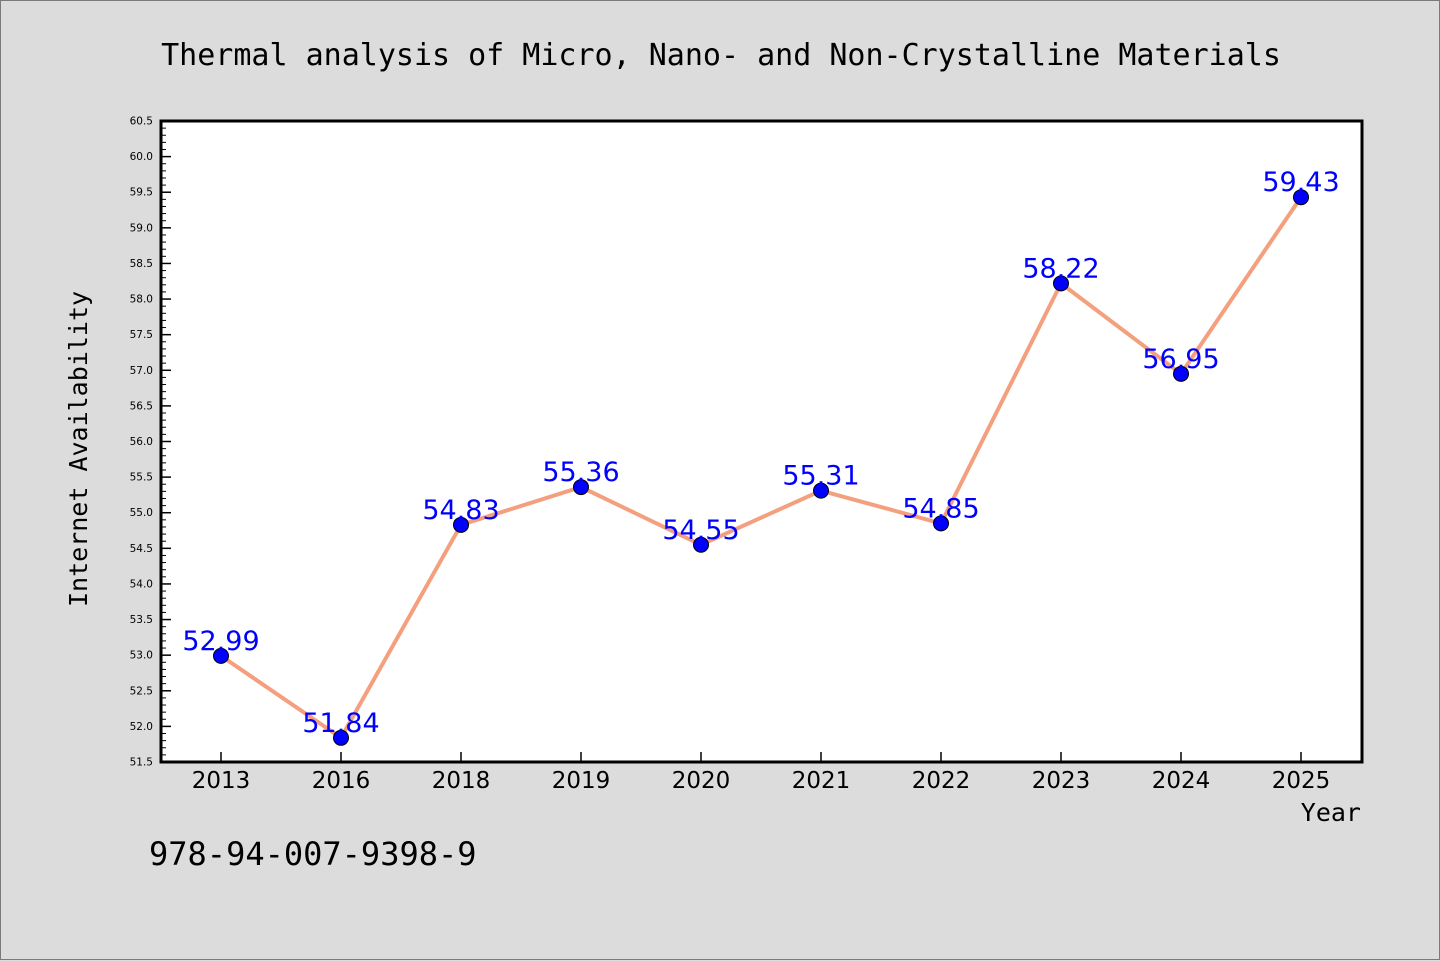 The image size is (1440, 961). I want to click on x-tick-label: 2018, so click(461, 781).